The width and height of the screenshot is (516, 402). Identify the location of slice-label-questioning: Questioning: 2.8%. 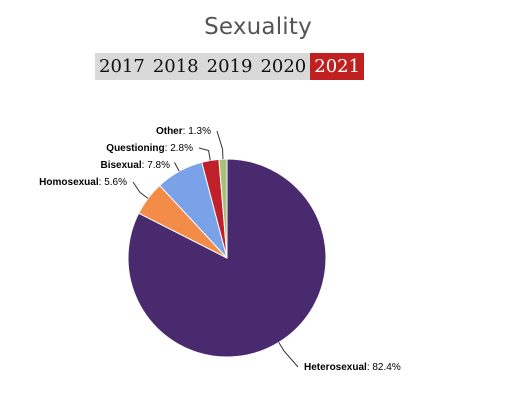
(149, 148).